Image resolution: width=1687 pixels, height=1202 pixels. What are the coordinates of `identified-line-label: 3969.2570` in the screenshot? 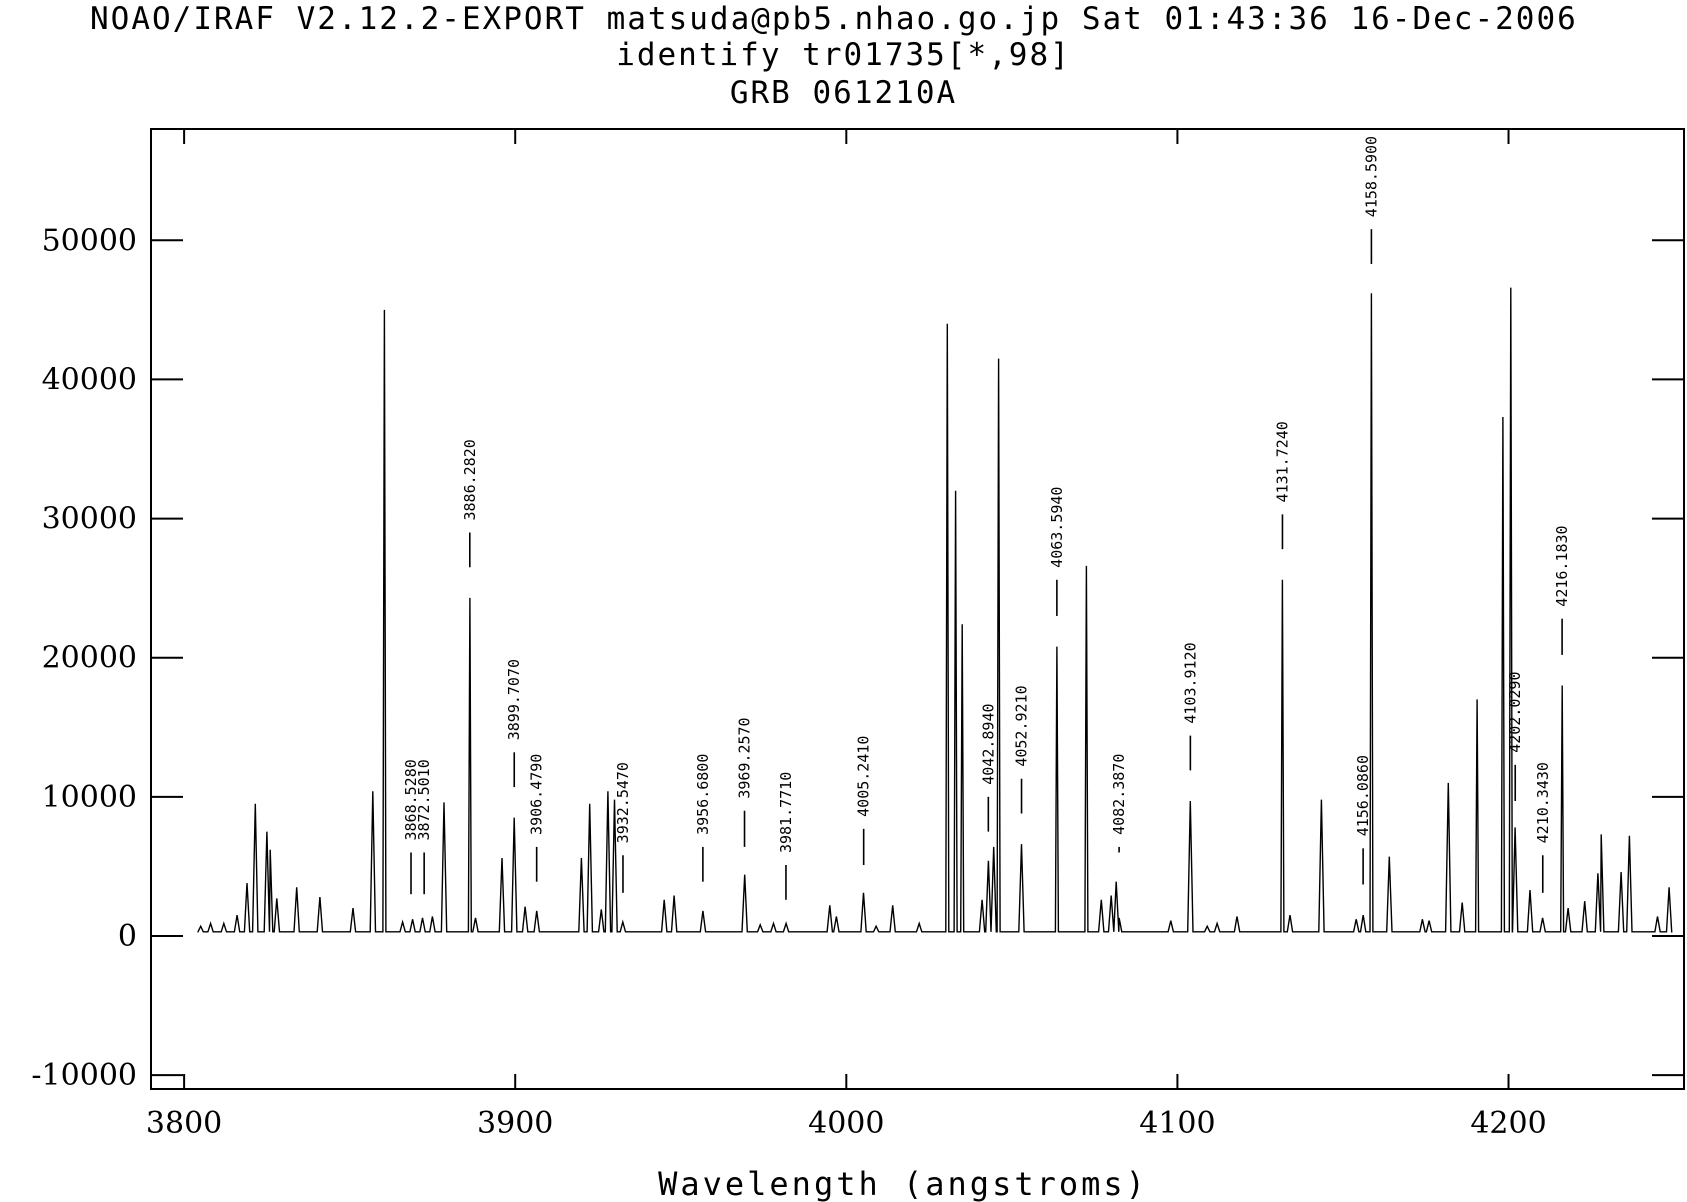 It's located at (745, 757).